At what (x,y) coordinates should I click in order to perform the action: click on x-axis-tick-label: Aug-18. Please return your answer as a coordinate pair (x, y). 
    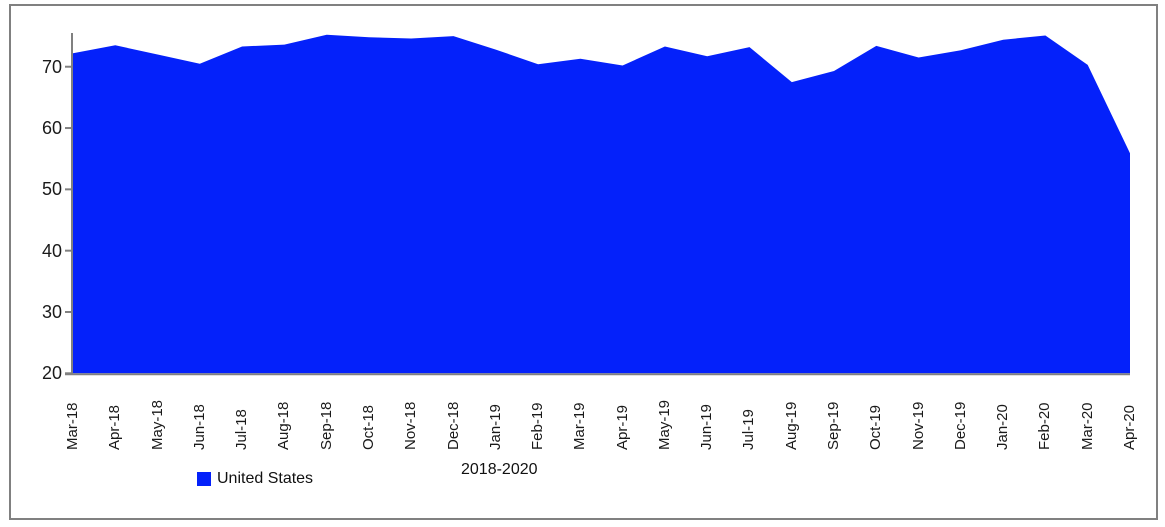
    Looking at the image, I should click on (284, 425).